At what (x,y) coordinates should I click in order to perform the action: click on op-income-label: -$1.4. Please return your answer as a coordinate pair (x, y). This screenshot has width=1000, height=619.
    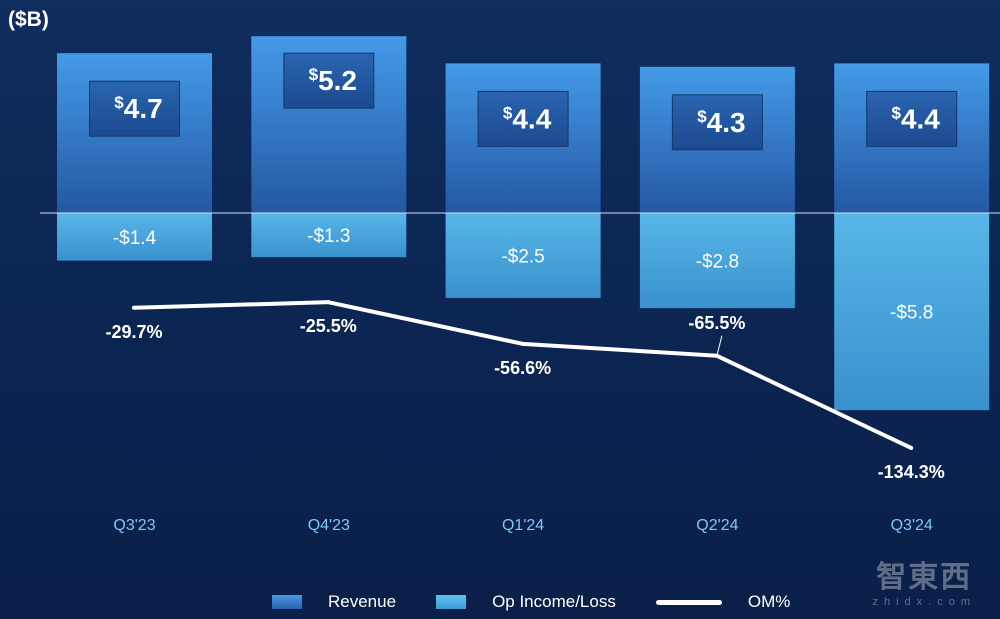
    Looking at the image, I should click on (135, 238).